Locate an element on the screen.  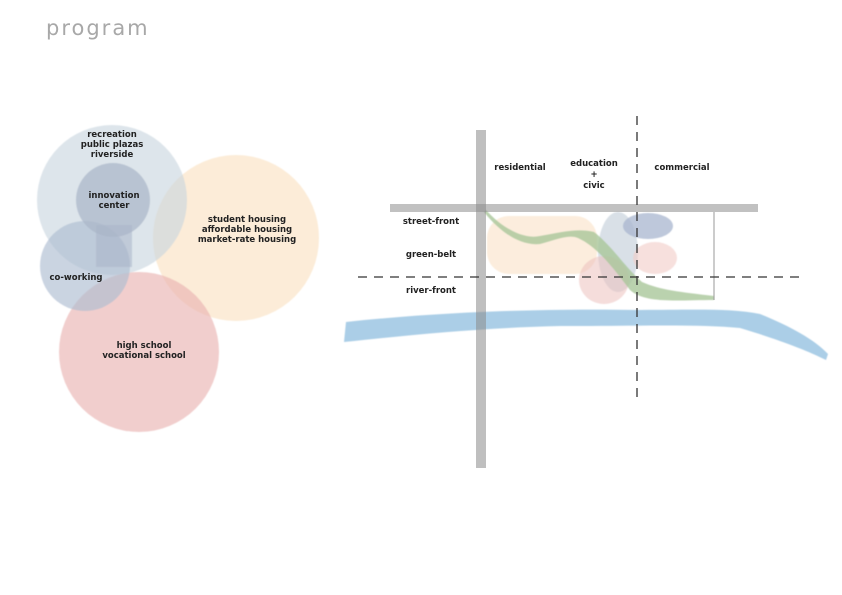
label-high-school: high school is located at coordinates (144, 346).